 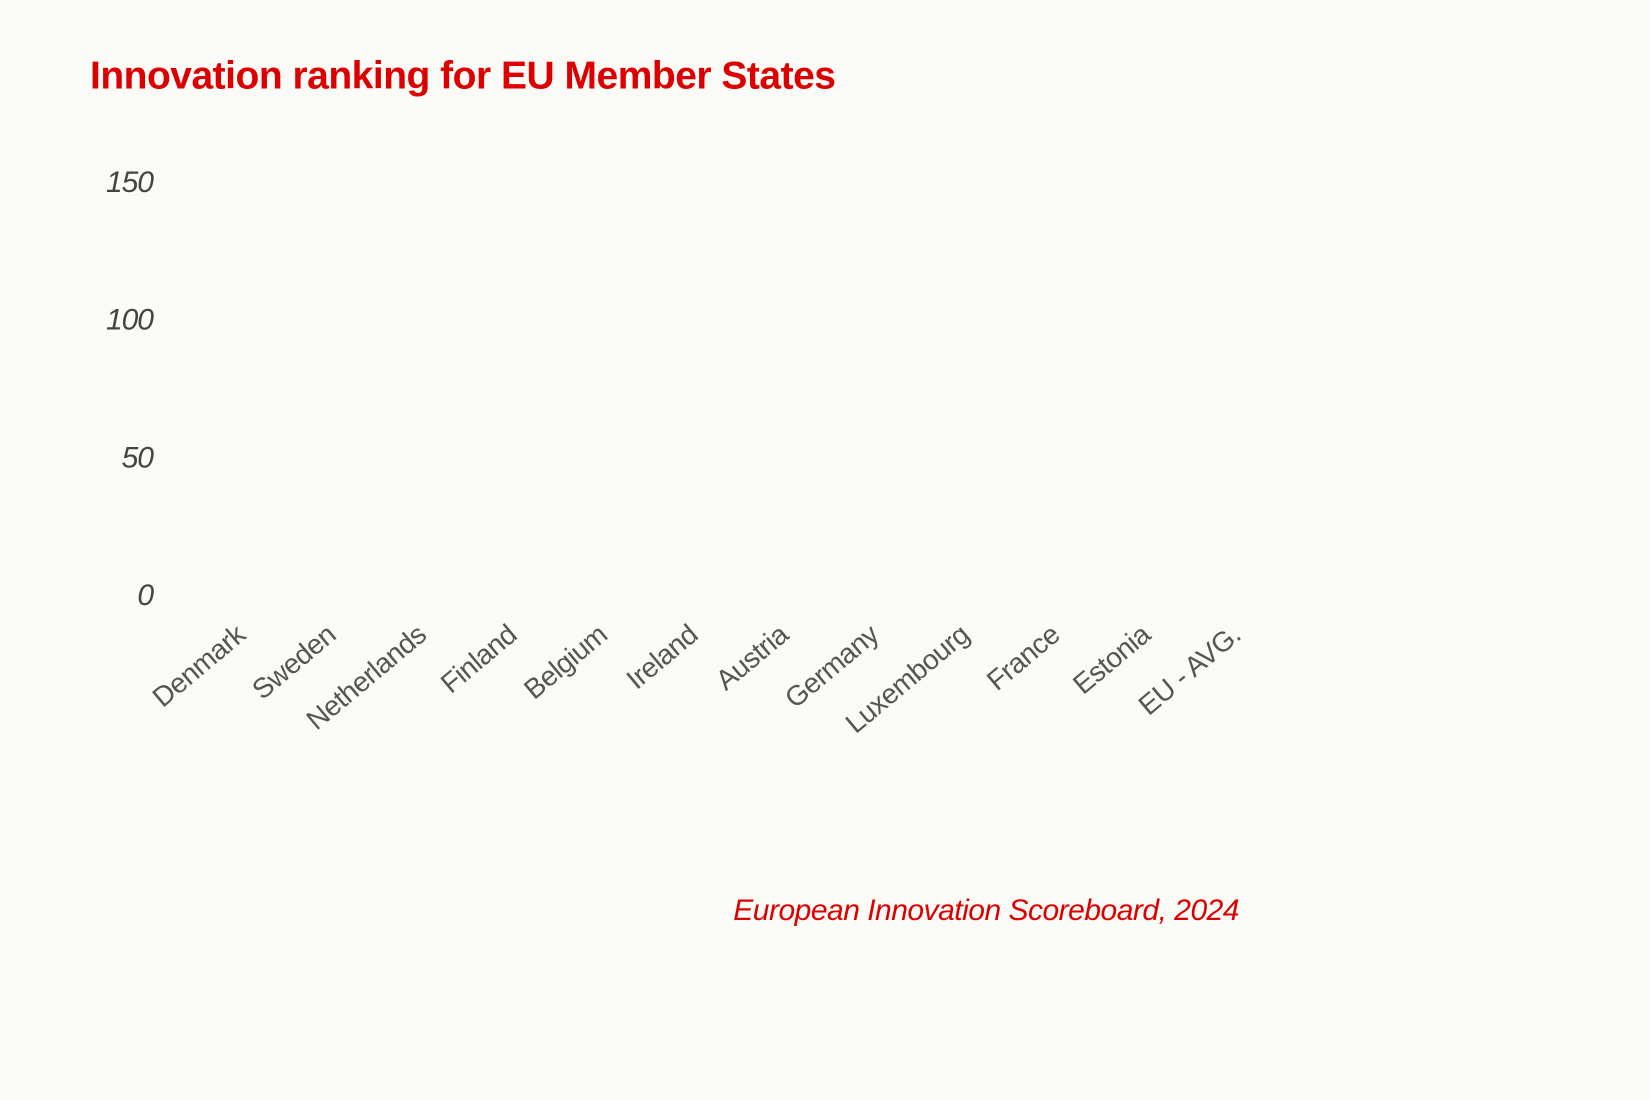 I want to click on y-tick-label: 100, so click(x=130, y=320).